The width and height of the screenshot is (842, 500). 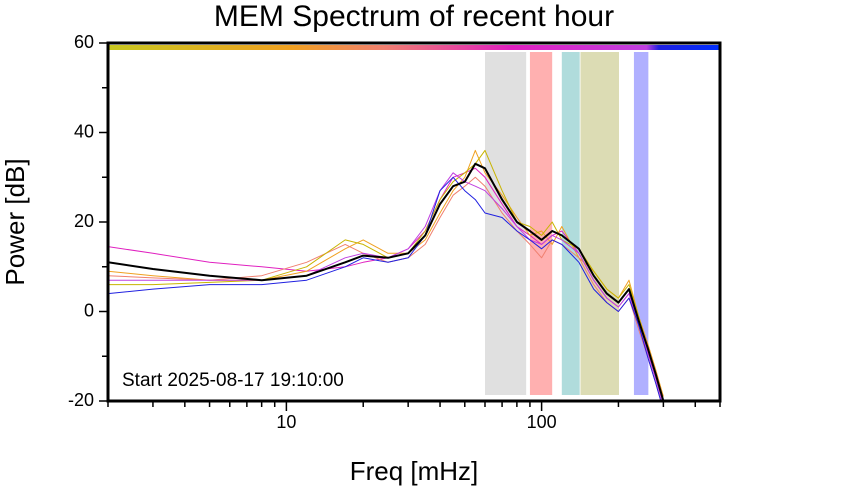 What do you see at coordinates (84, 42) in the screenshot?
I see `y-tick-label: 60` at bounding box center [84, 42].